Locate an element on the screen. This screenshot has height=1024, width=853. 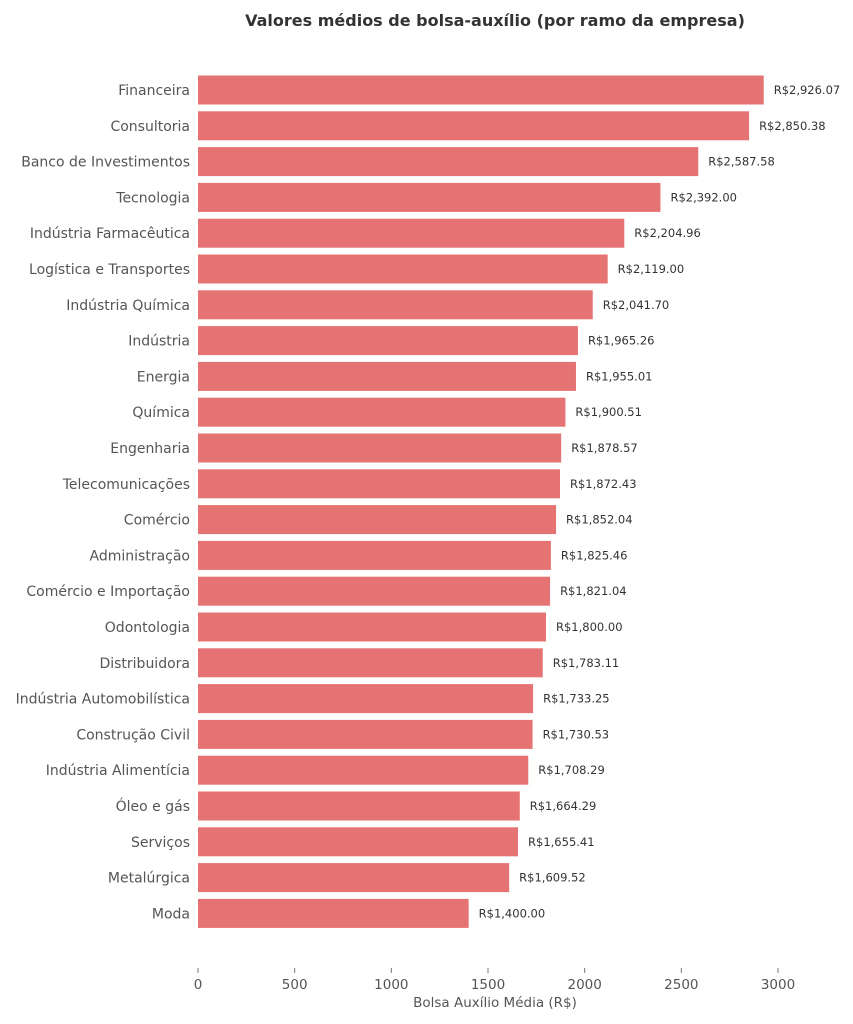
category-label: Administração is located at coordinates (140, 556).